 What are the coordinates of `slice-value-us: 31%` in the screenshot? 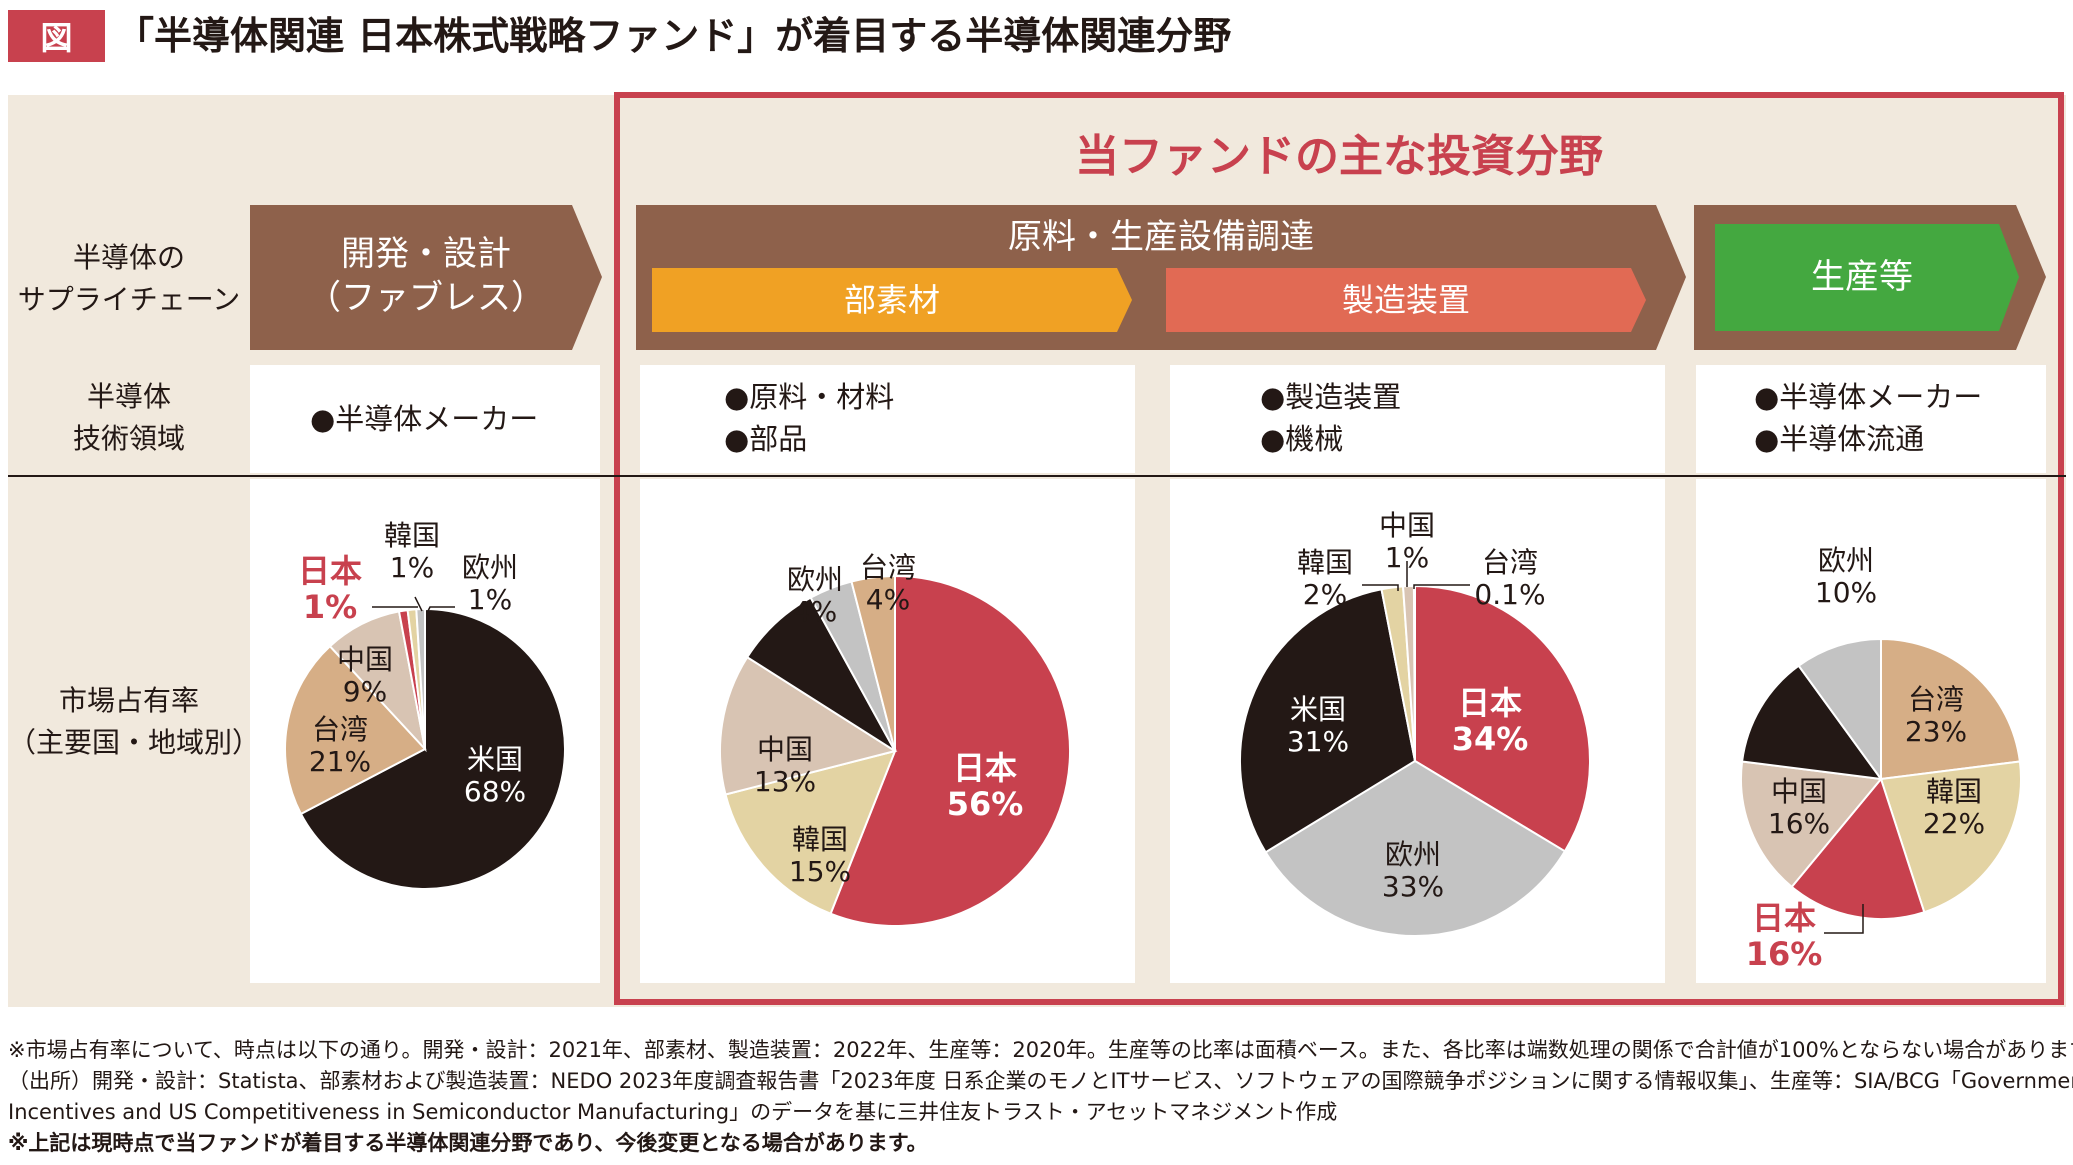 It's located at (1318, 741).